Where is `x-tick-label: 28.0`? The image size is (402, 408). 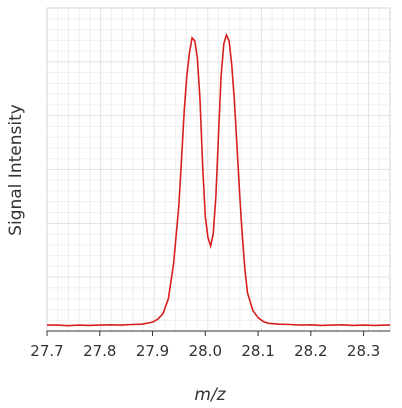 x-tick-label: 28.0 is located at coordinates (205, 351).